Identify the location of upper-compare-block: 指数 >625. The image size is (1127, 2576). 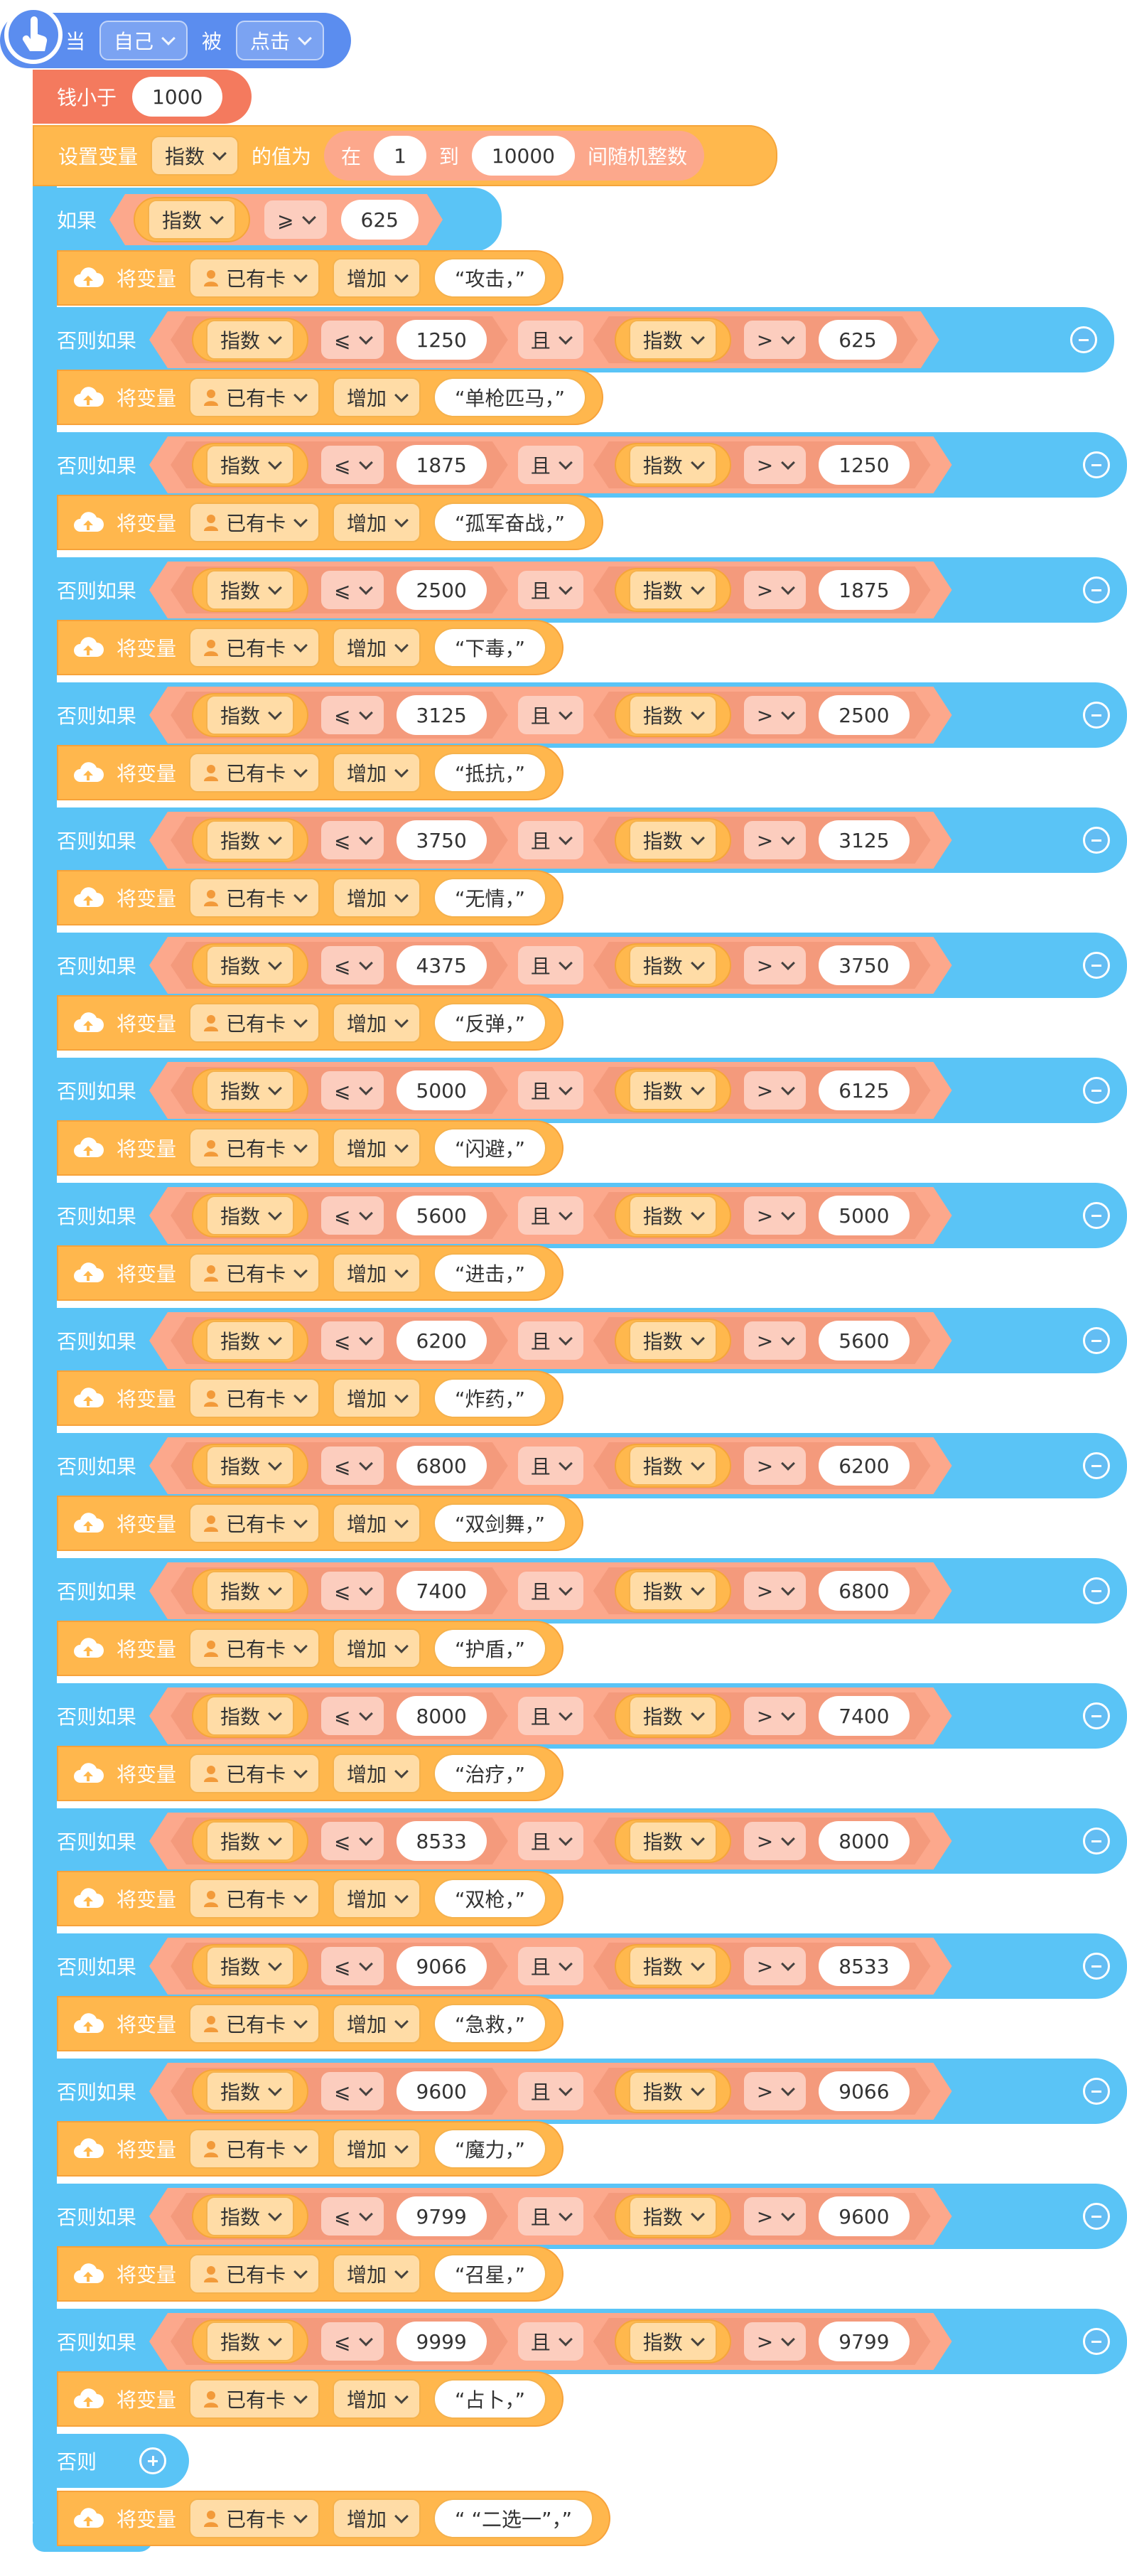
(755, 339).